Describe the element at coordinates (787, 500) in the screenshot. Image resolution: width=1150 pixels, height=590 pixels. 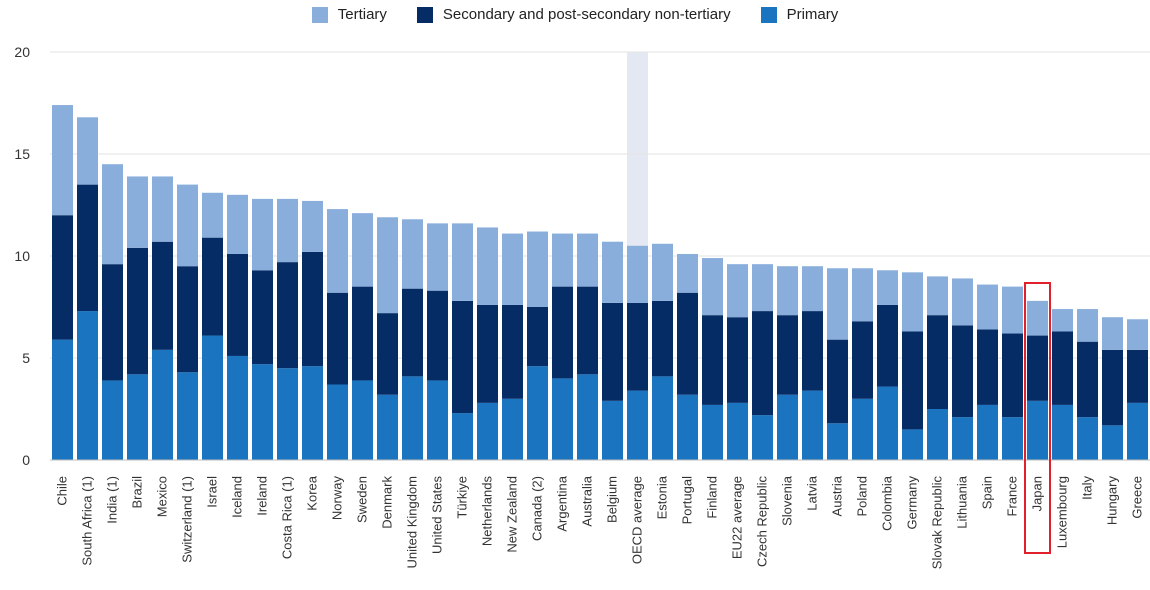
I see `x-tick-label: Slovenia` at that location.